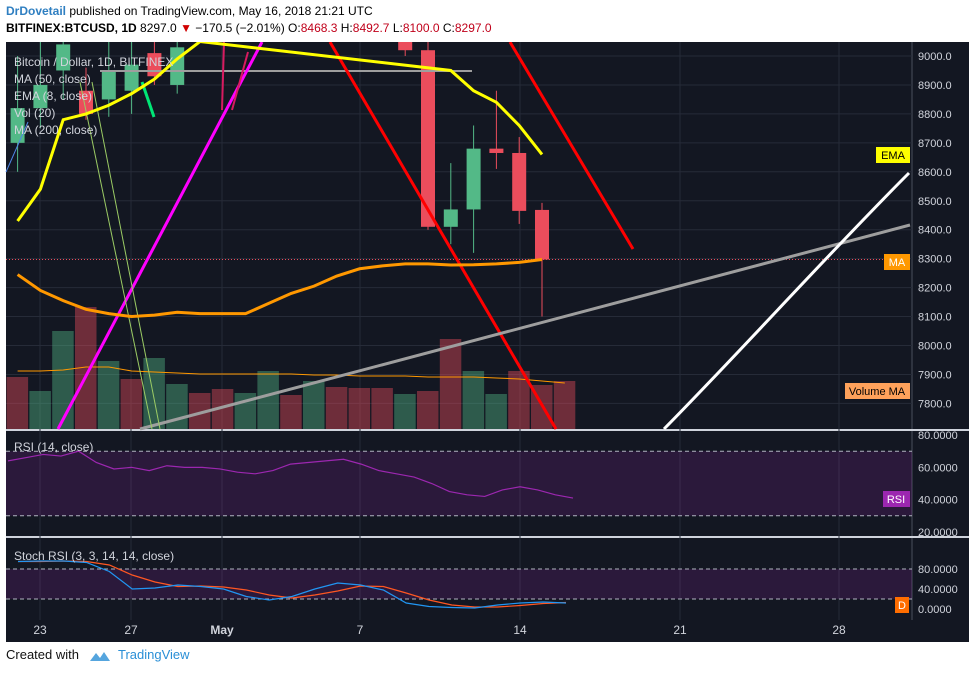 The width and height of the screenshot is (969, 673). What do you see at coordinates (131, 630) in the screenshot?
I see `time-tick-label: 27` at bounding box center [131, 630].